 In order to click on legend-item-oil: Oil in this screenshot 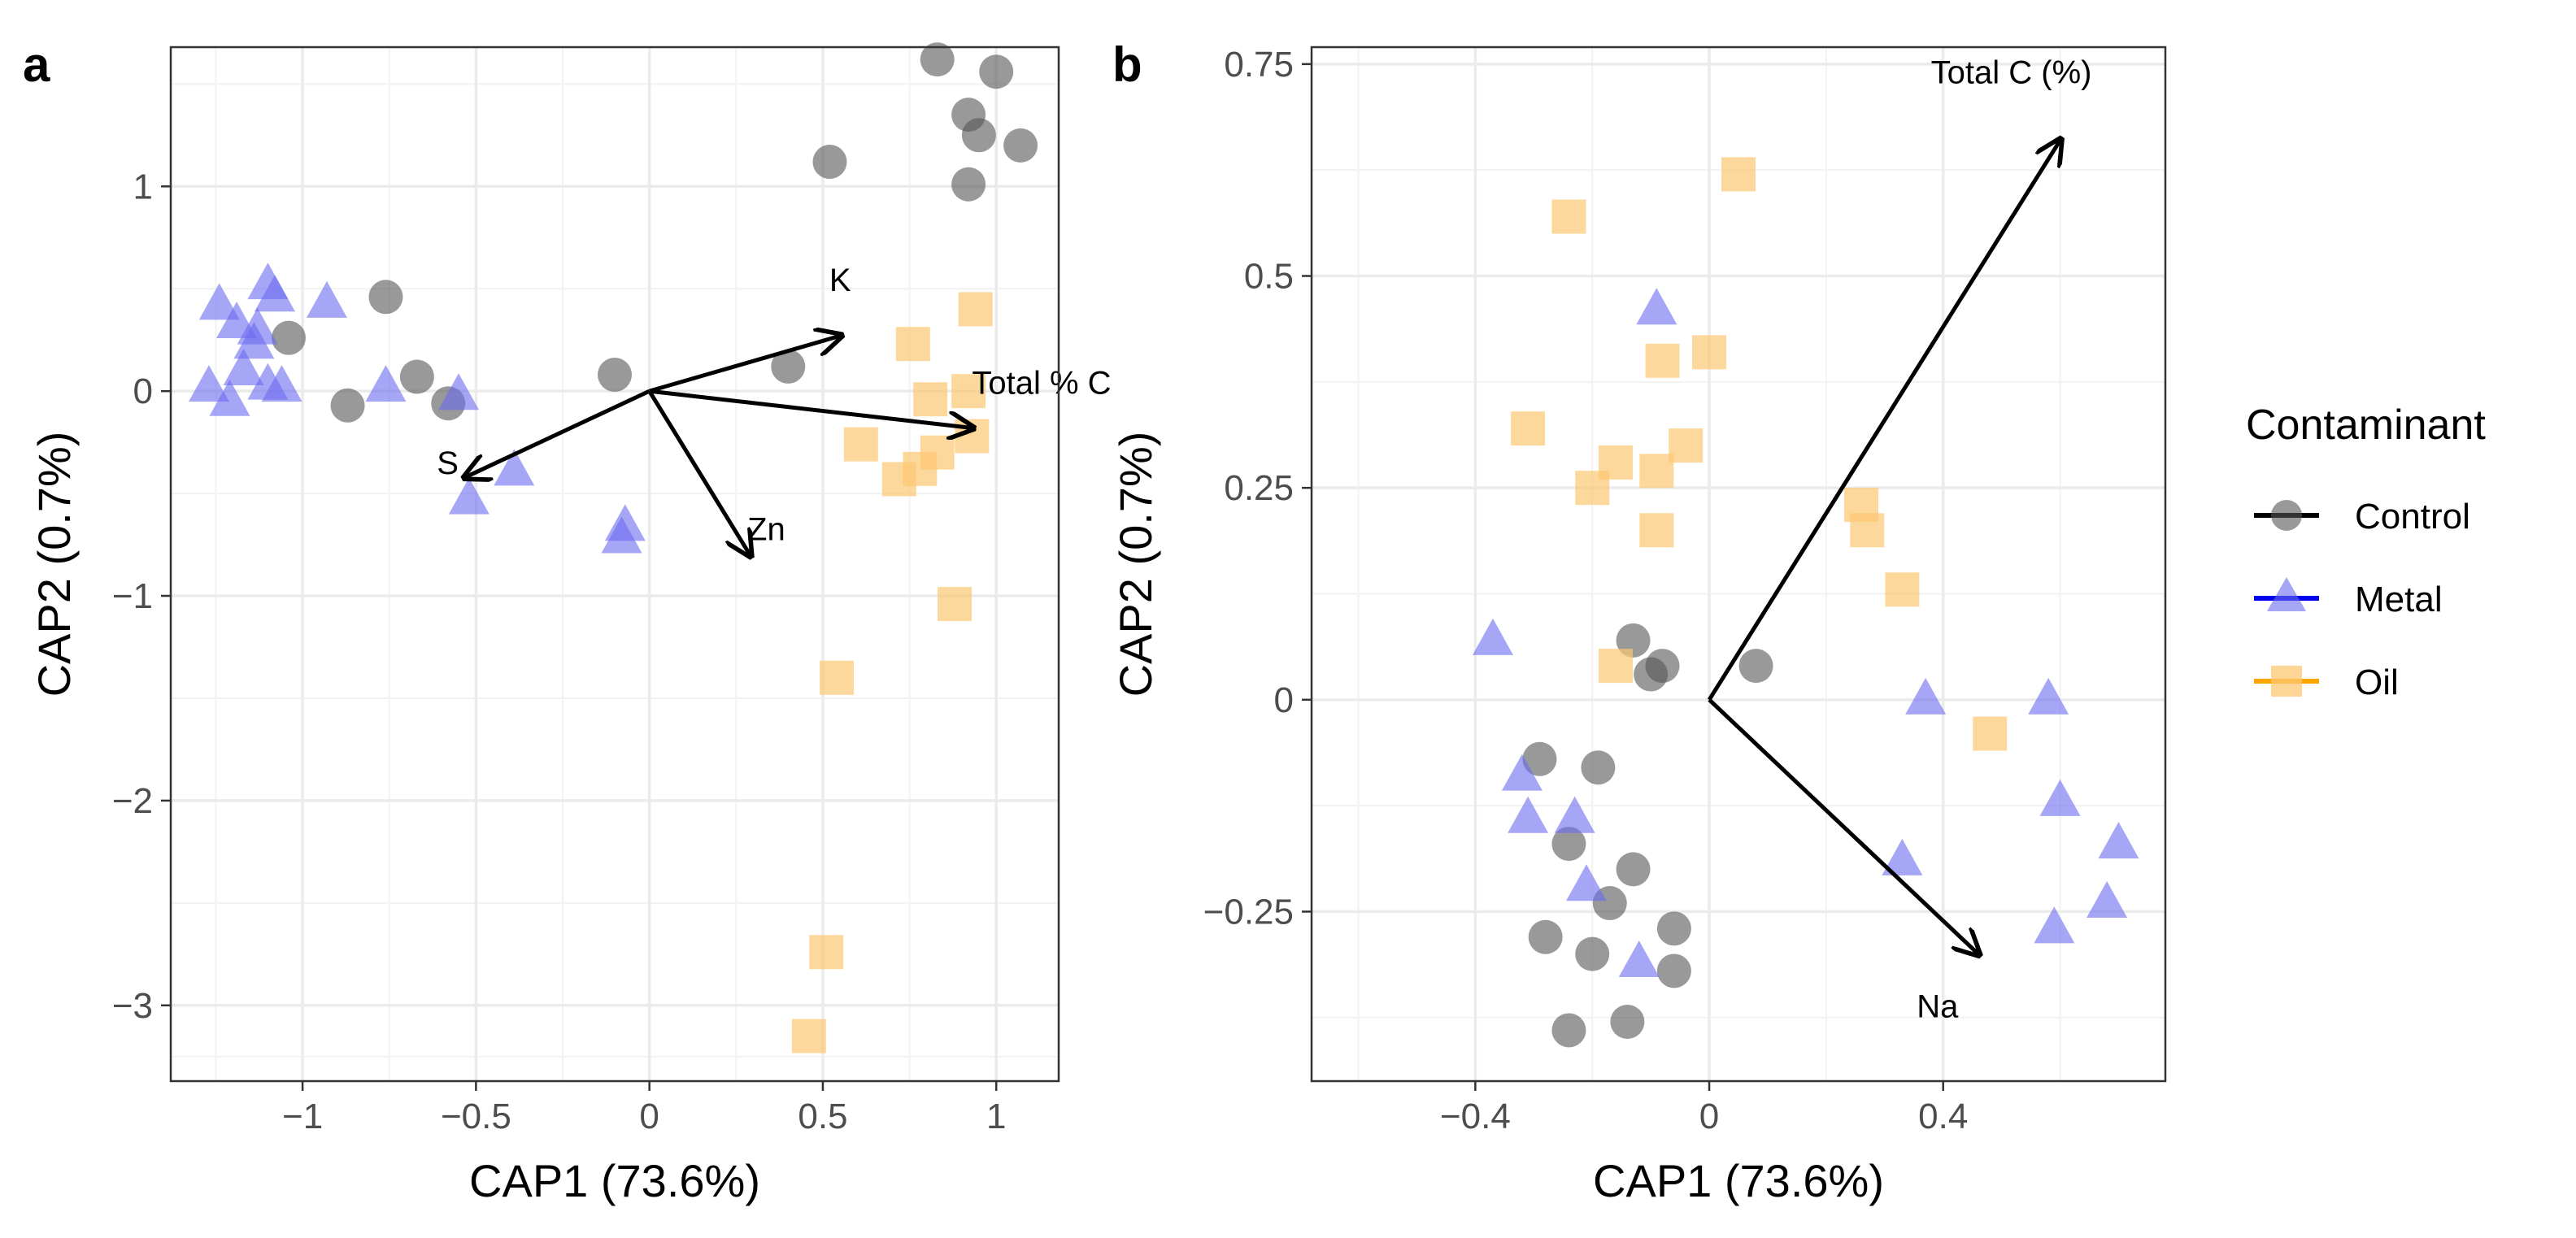, I will do `click(2327, 682)`.